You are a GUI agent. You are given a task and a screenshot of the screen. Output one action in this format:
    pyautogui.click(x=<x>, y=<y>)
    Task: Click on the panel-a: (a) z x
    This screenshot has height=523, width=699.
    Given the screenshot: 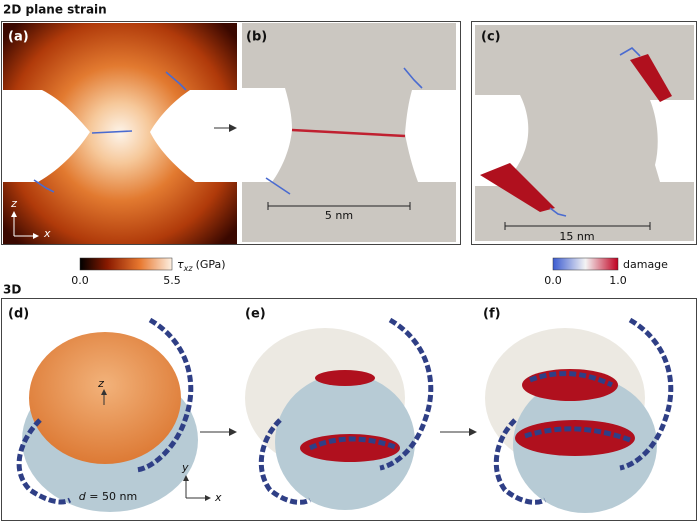 What is the action you would take?
    pyautogui.click(x=120, y=133)
    